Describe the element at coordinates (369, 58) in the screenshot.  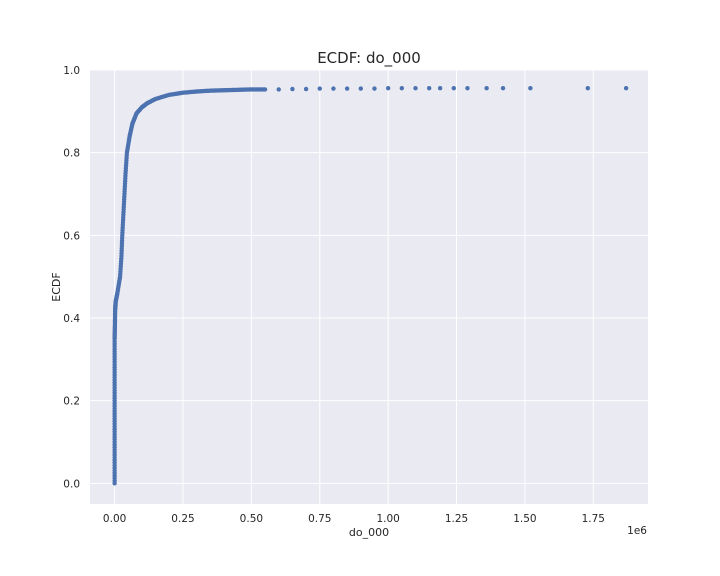
I see `chart-title: ECDF: do_000` at that location.